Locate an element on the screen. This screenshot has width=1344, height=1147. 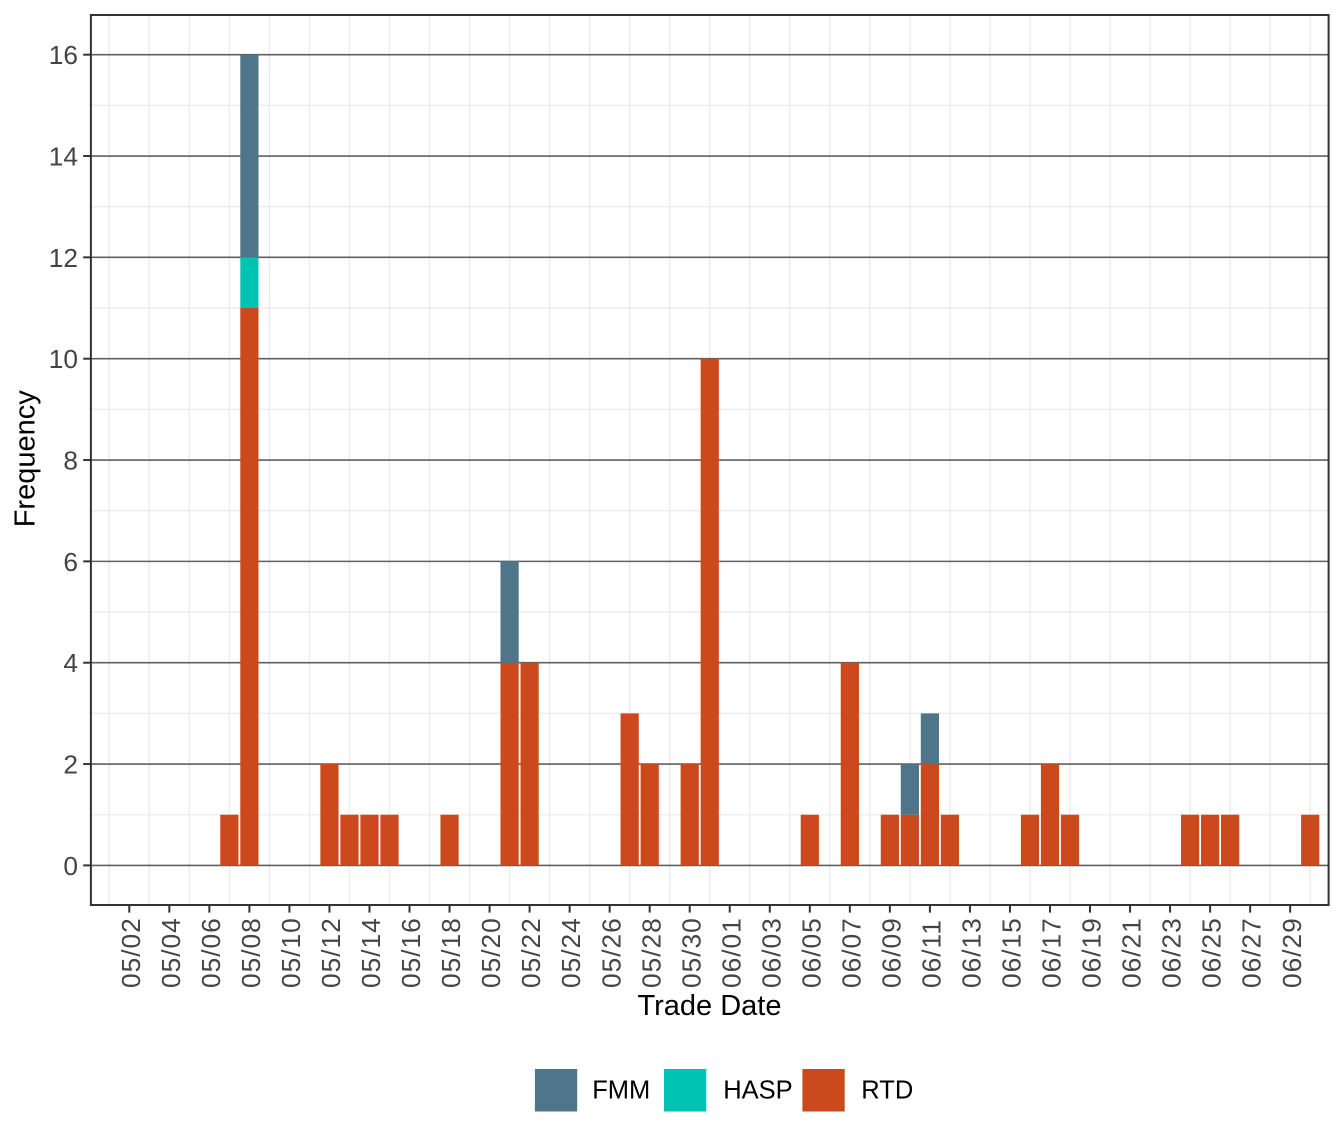
svg-text: 05/20 is located at coordinates (491, 952).